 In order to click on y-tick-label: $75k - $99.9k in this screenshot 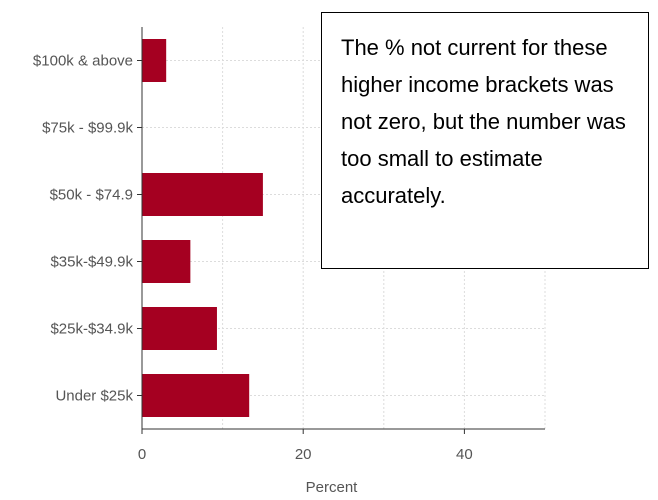, I will do `click(87, 128)`.